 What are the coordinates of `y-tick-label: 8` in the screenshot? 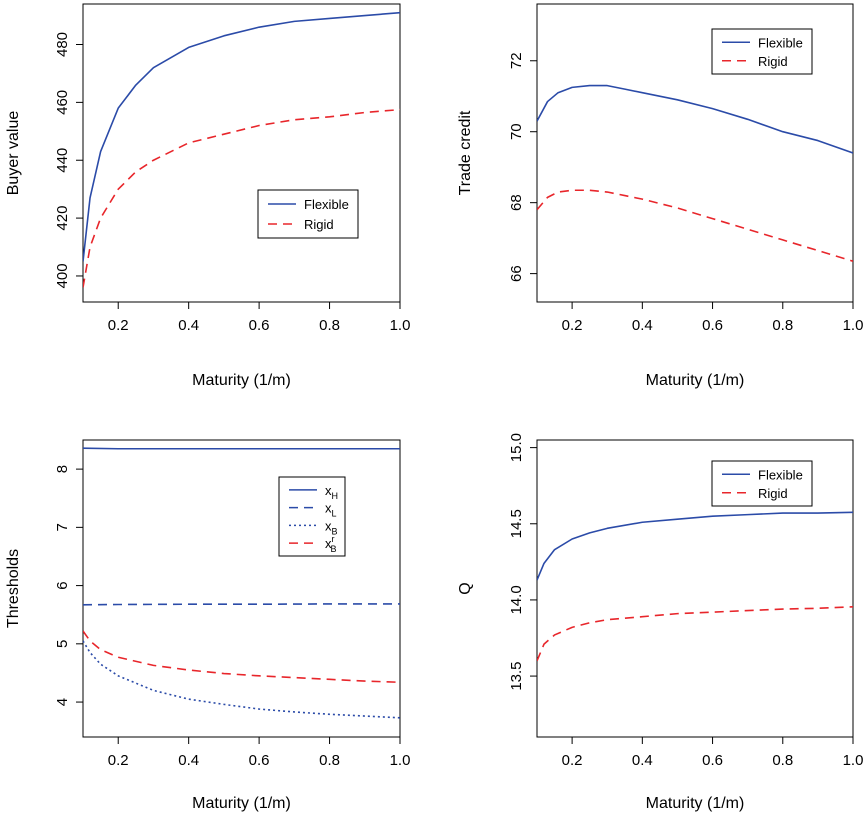 It's located at (62, 469).